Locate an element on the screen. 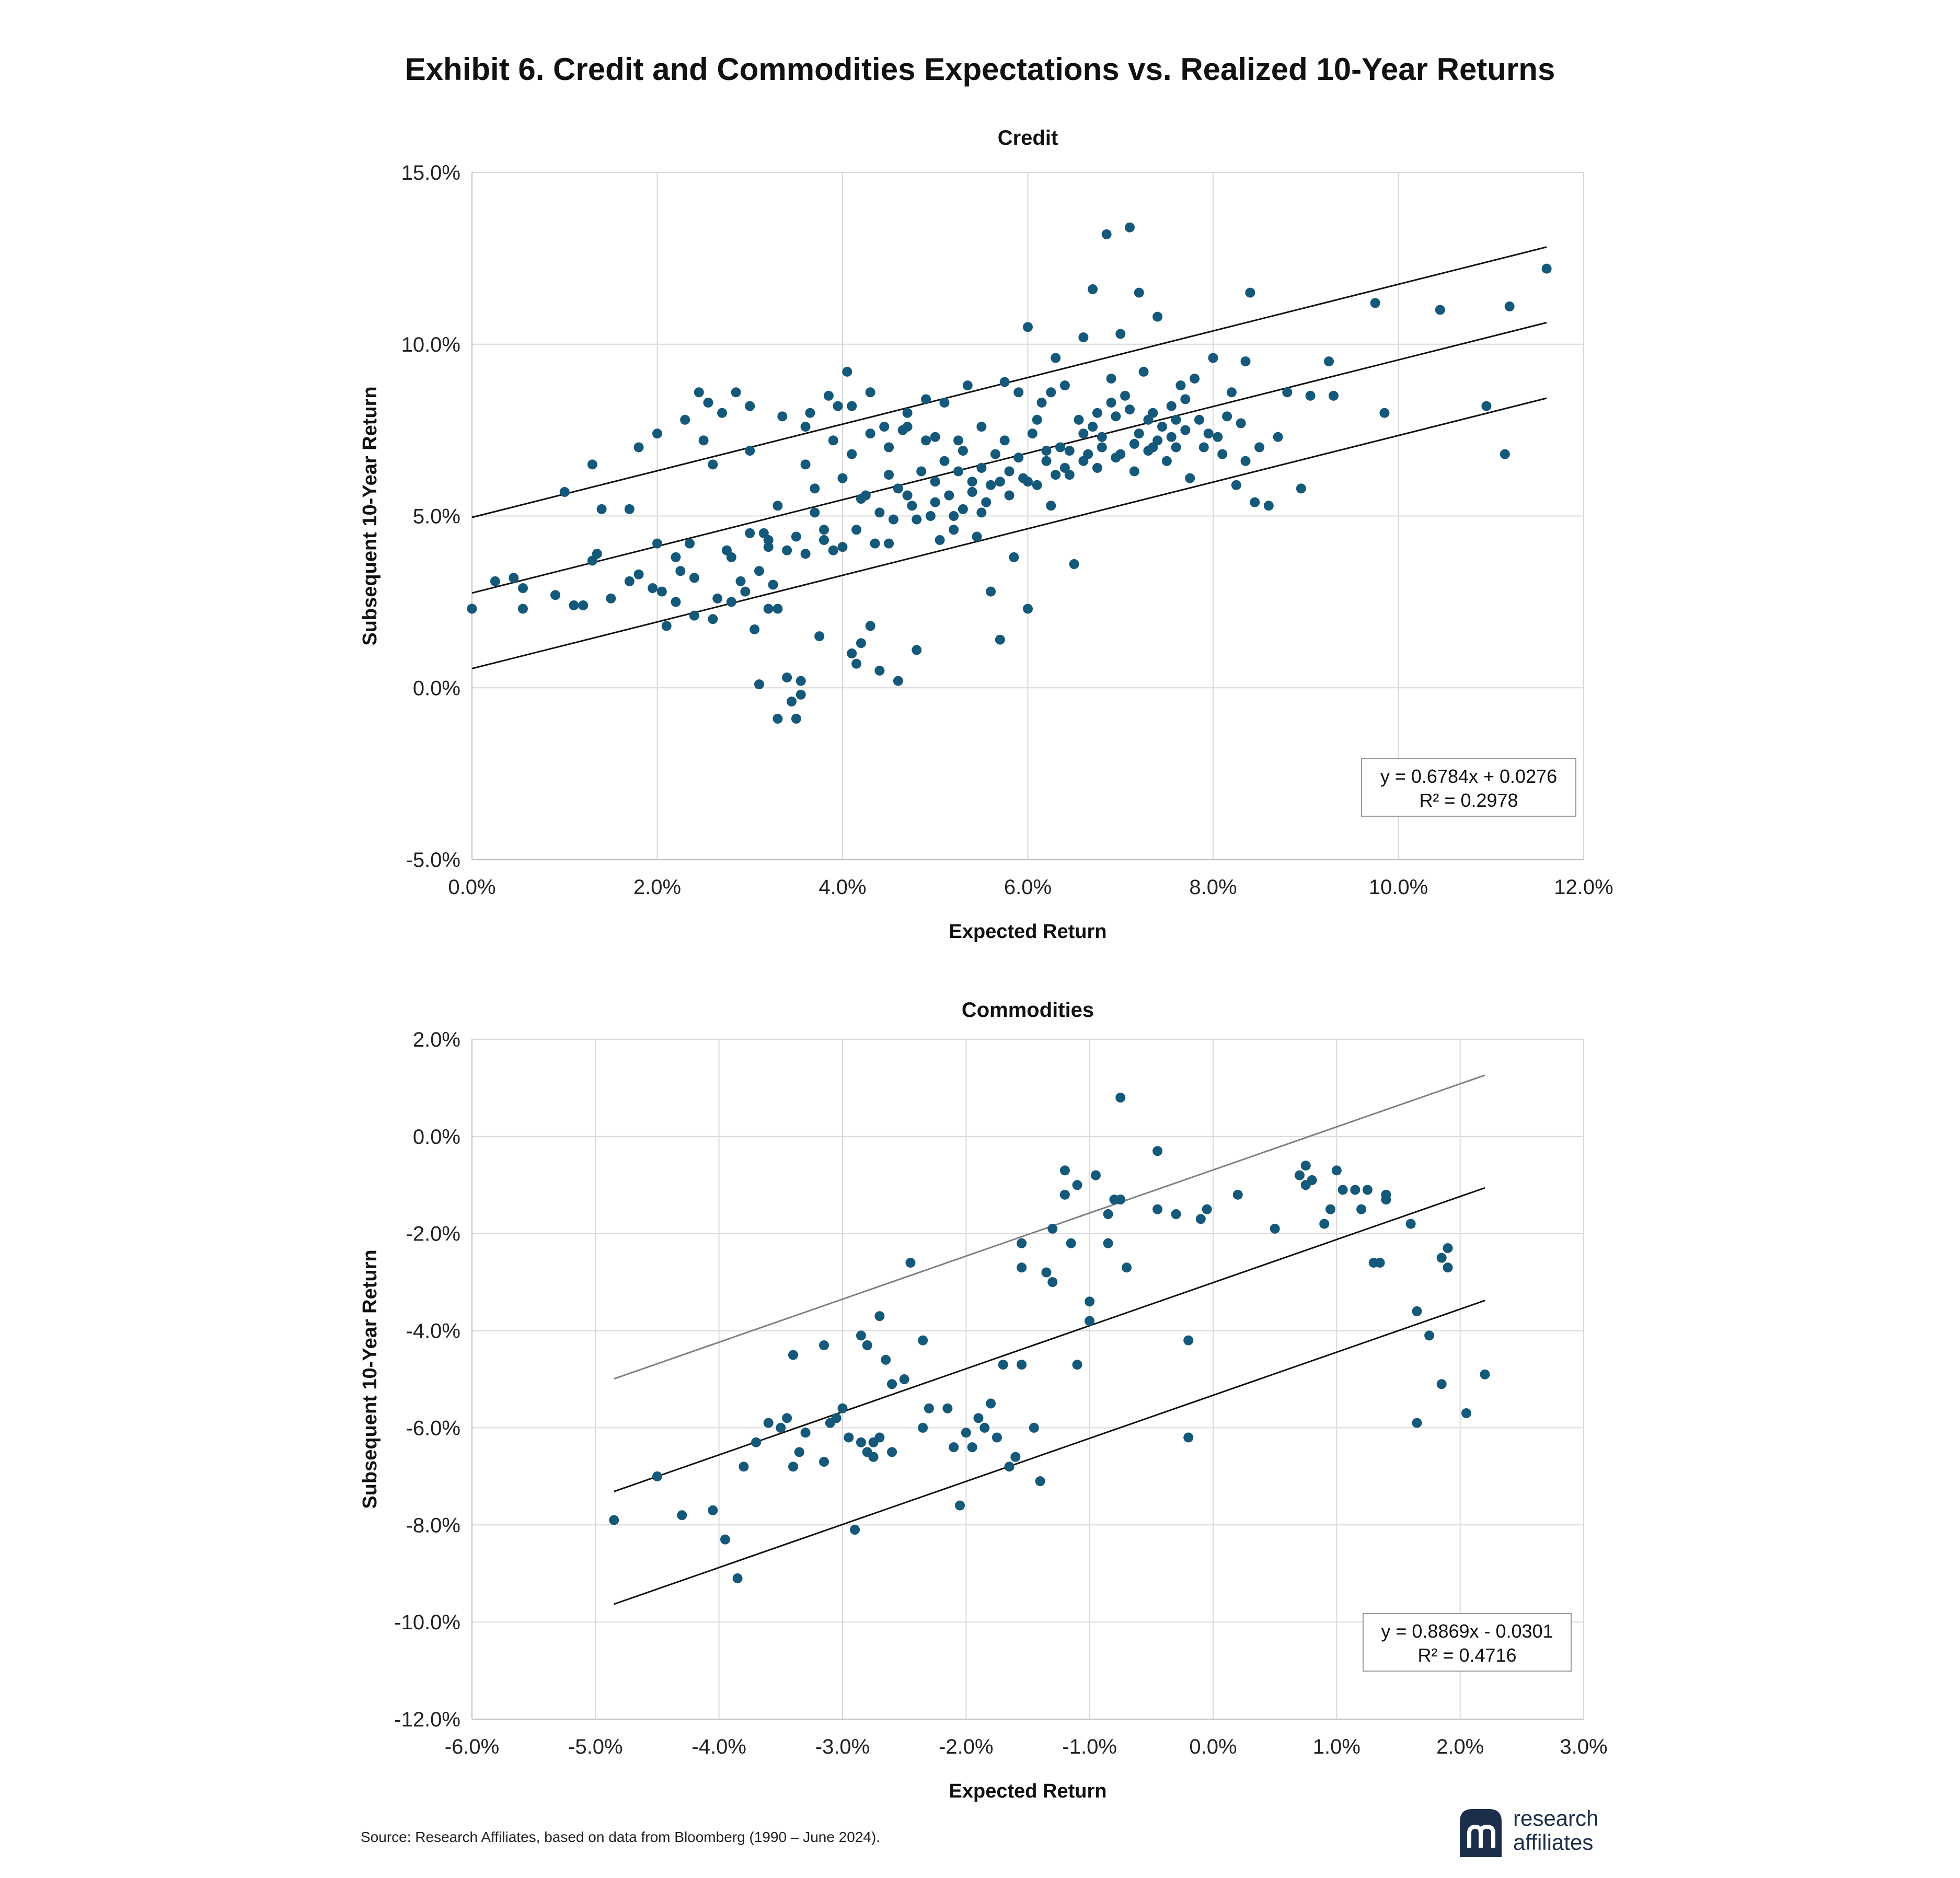  commodities-y-tick-label: -6.0% is located at coordinates (433, 1429).